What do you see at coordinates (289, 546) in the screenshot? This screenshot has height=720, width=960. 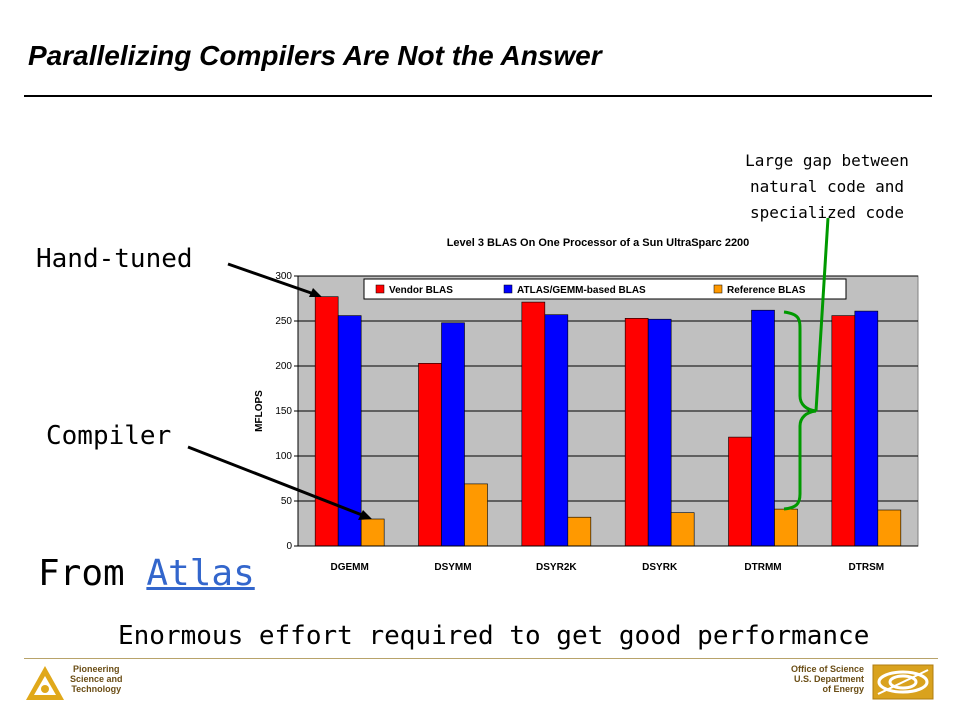 I see `y-tick-label: 0` at bounding box center [289, 546].